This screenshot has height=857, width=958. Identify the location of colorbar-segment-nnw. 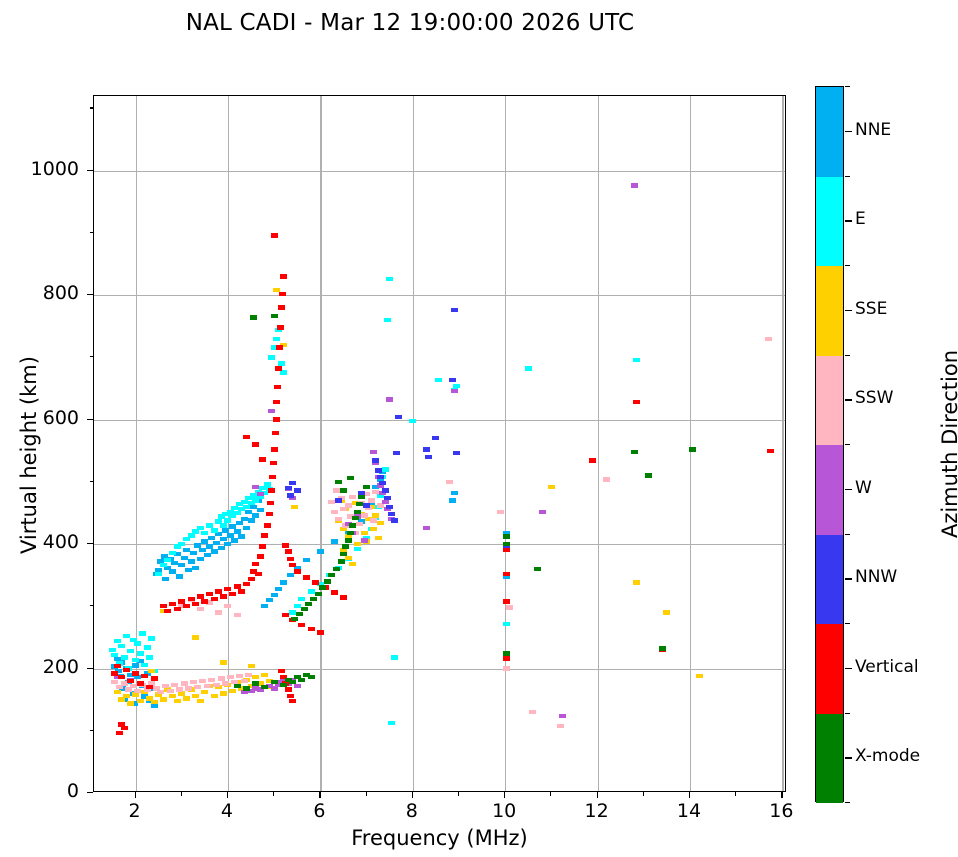
(829, 579).